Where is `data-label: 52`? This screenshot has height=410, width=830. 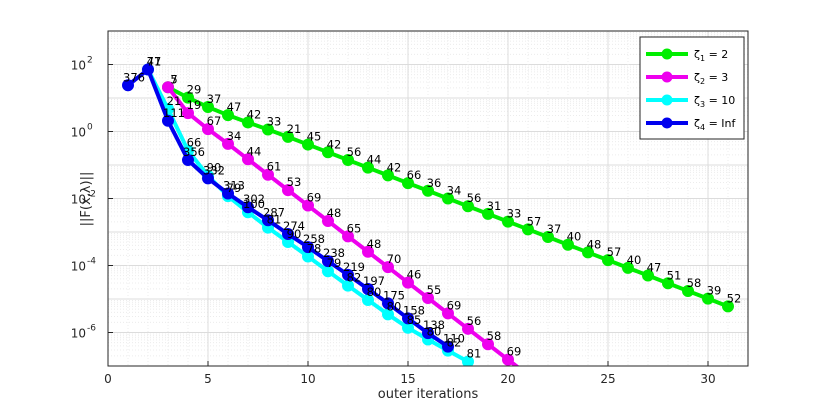
data-label: 52 is located at coordinates (734, 298).